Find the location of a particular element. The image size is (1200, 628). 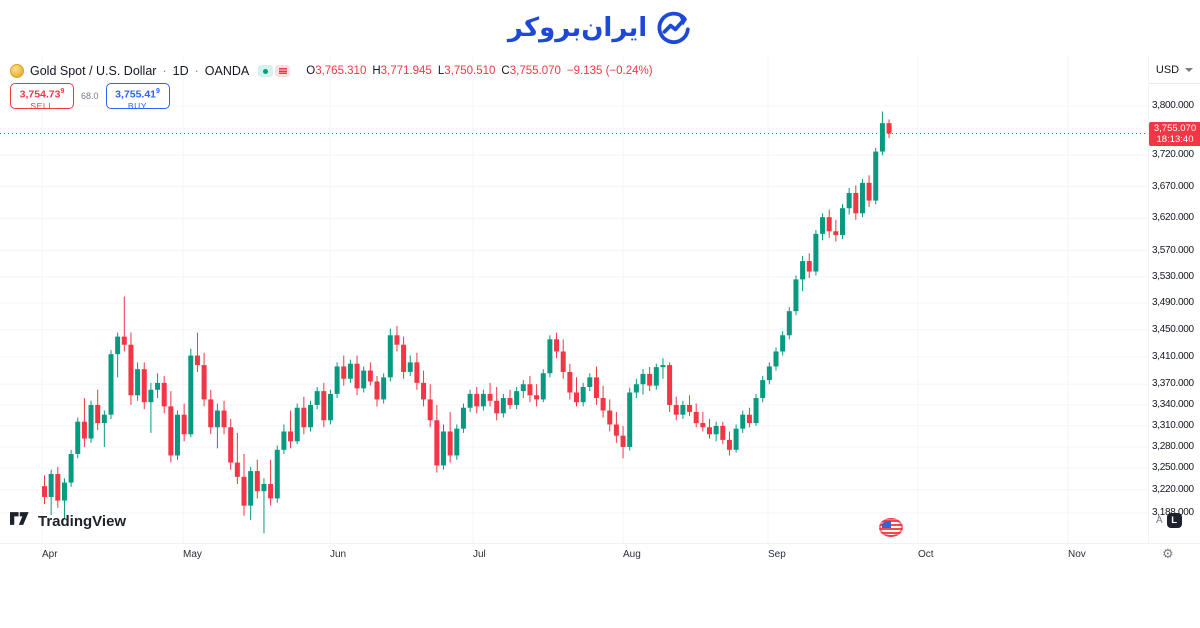

buy-button: 3,755.419 BUY is located at coordinates (137, 97).